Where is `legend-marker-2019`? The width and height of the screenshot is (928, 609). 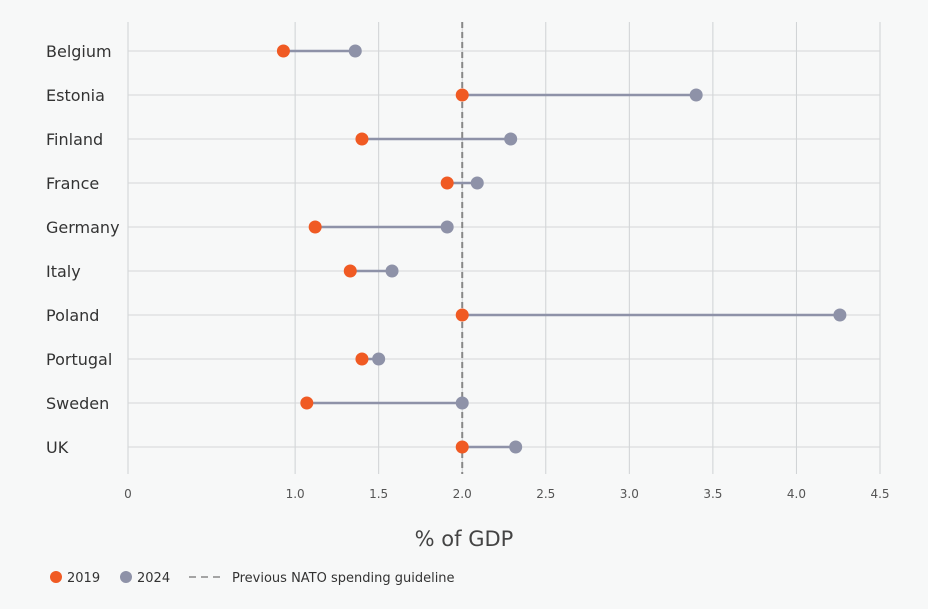
legend-marker-2019 is located at coordinates (56, 577).